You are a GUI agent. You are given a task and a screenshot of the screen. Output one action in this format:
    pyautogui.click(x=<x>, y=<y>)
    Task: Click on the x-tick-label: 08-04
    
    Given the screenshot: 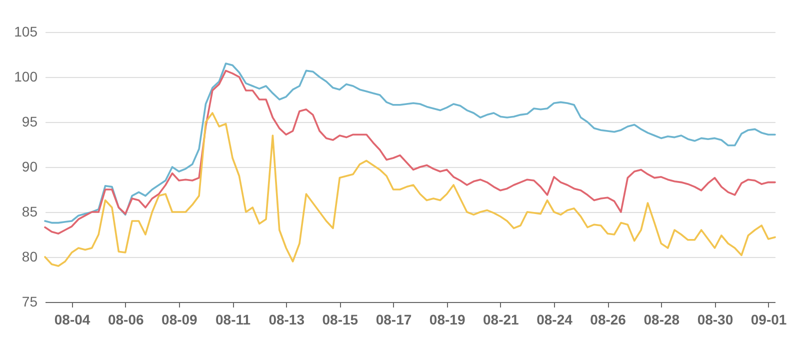 What is the action you would take?
    pyautogui.click(x=72, y=320)
    